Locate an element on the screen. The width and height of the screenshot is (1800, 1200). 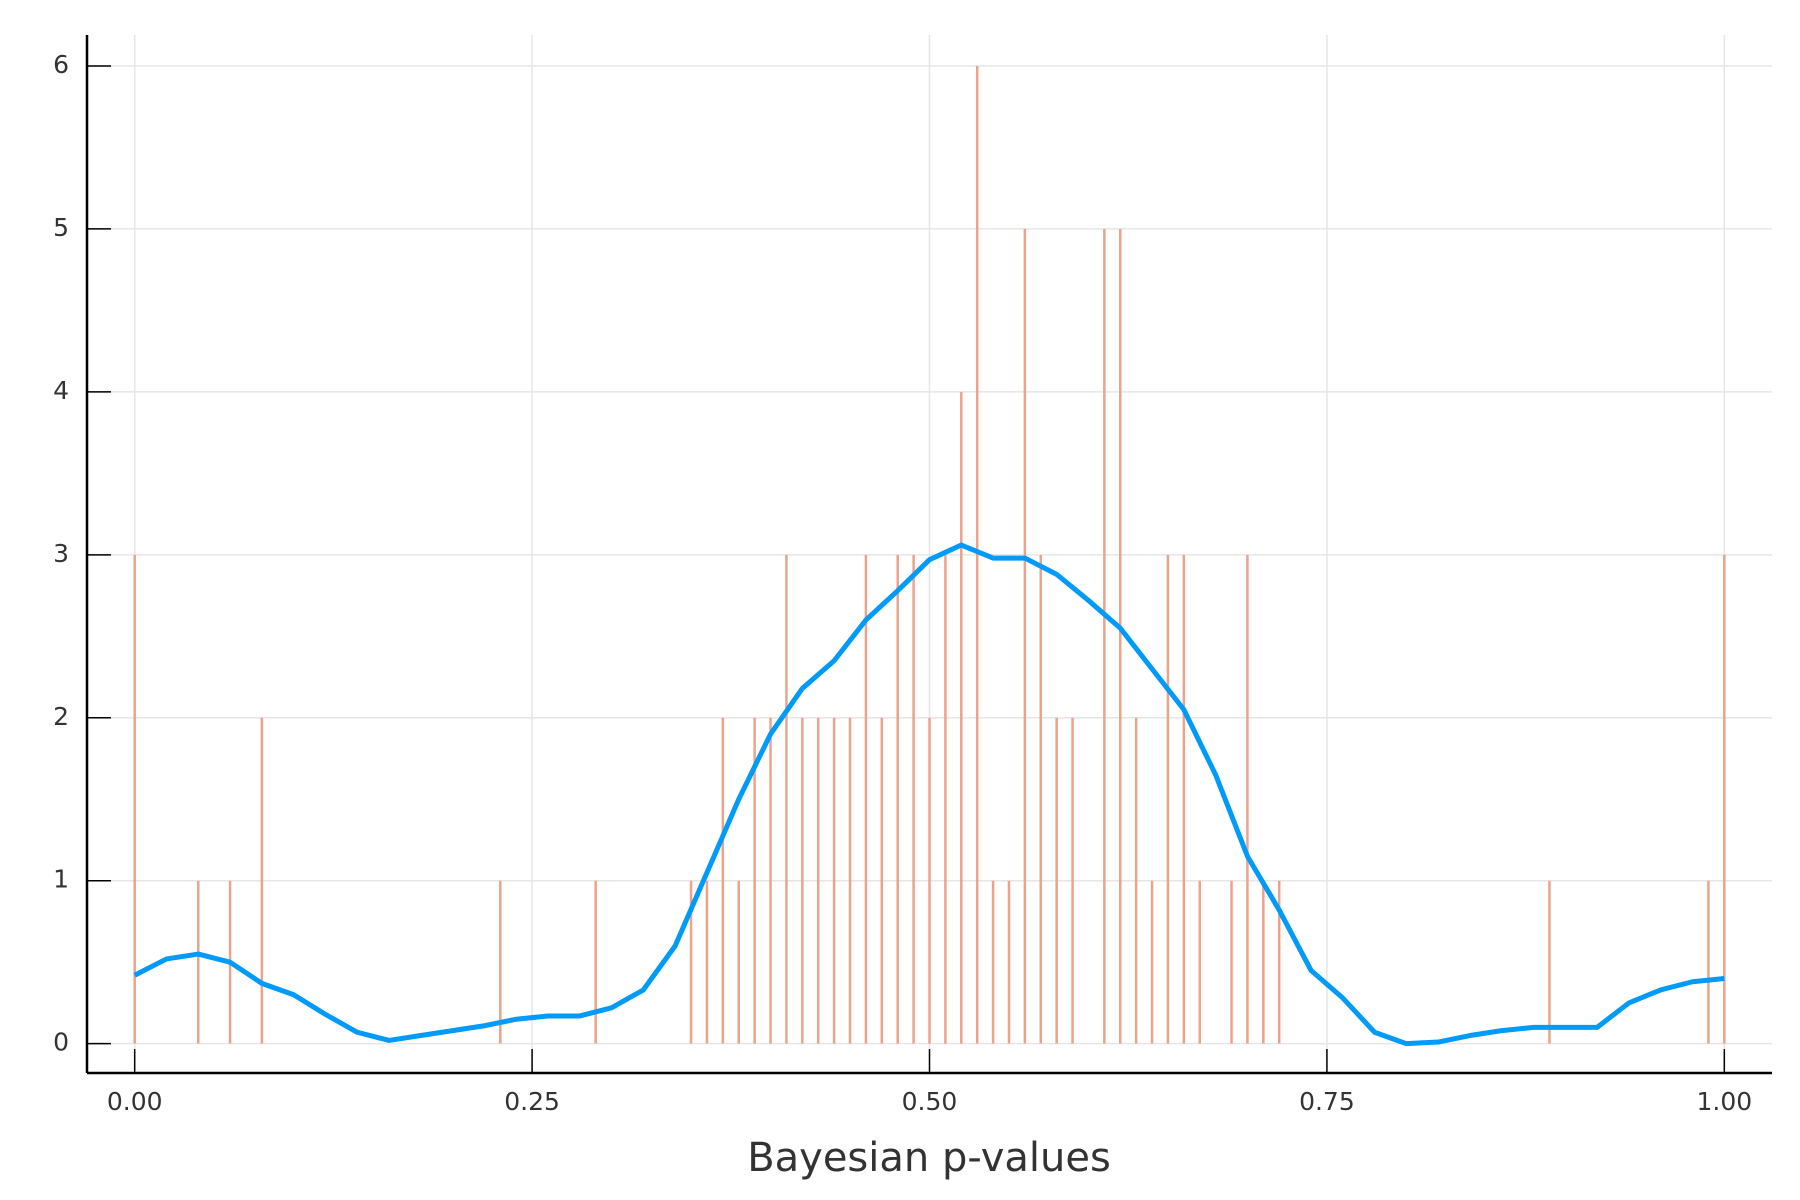
x-tick-label: 0.50 is located at coordinates (930, 1101).